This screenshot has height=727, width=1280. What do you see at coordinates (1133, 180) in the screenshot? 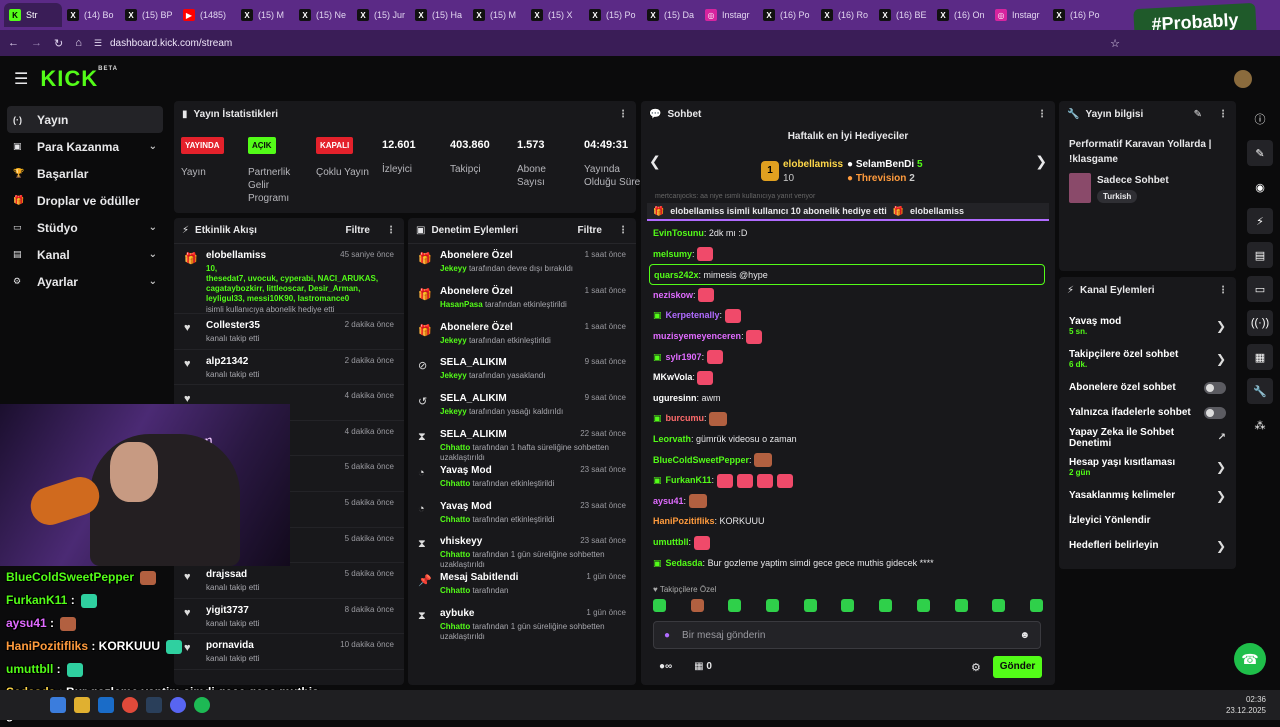
I see `category-name: Sadece Sohbet` at bounding box center [1133, 180].